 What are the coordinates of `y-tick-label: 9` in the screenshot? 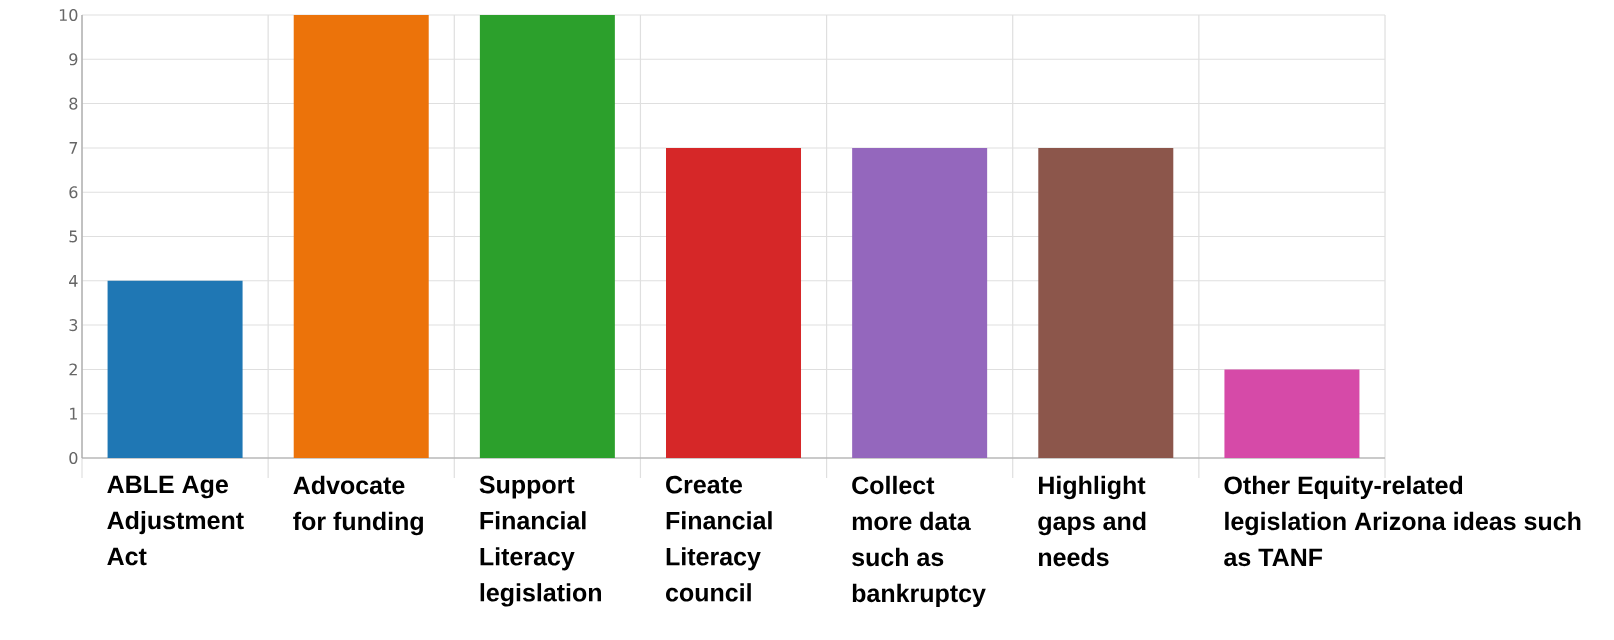 It's located at (73, 59).